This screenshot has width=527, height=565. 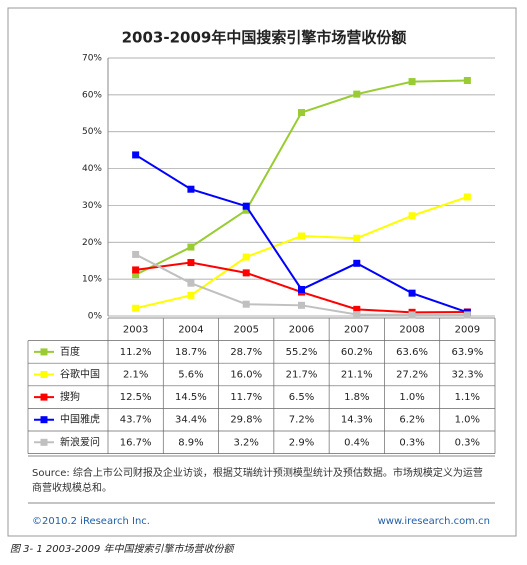 I want to click on caption: 图 3- 1 2003-2009 年中国搜索引擎市场营收份额, so click(x=123, y=549).